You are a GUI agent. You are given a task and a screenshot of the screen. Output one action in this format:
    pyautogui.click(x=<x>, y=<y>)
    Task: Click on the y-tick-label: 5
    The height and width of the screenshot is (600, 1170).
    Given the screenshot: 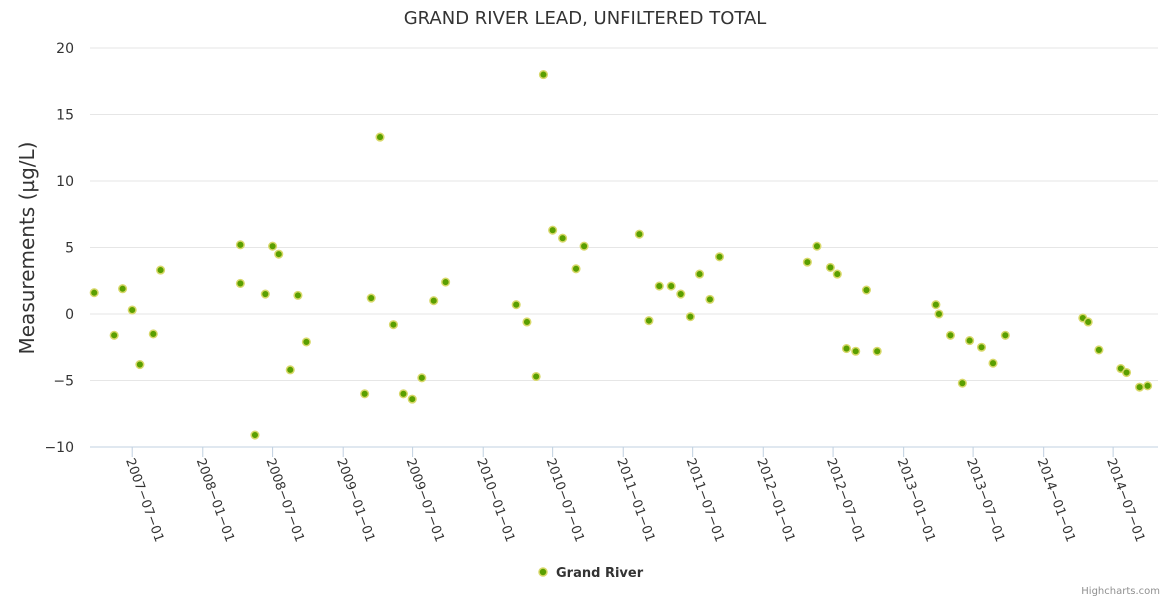 What is the action you would take?
    pyautogui.click(x=69, y=249)
    